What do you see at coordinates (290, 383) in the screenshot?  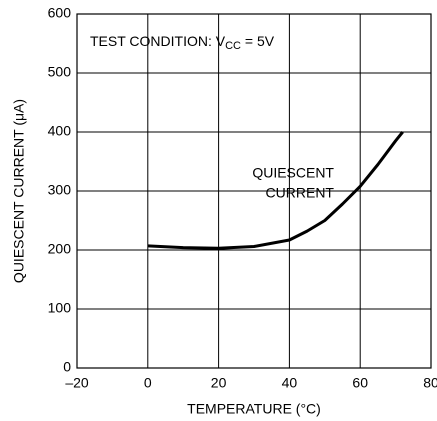 I see `x-tick-label: 40` at bounding box center [290, 383].